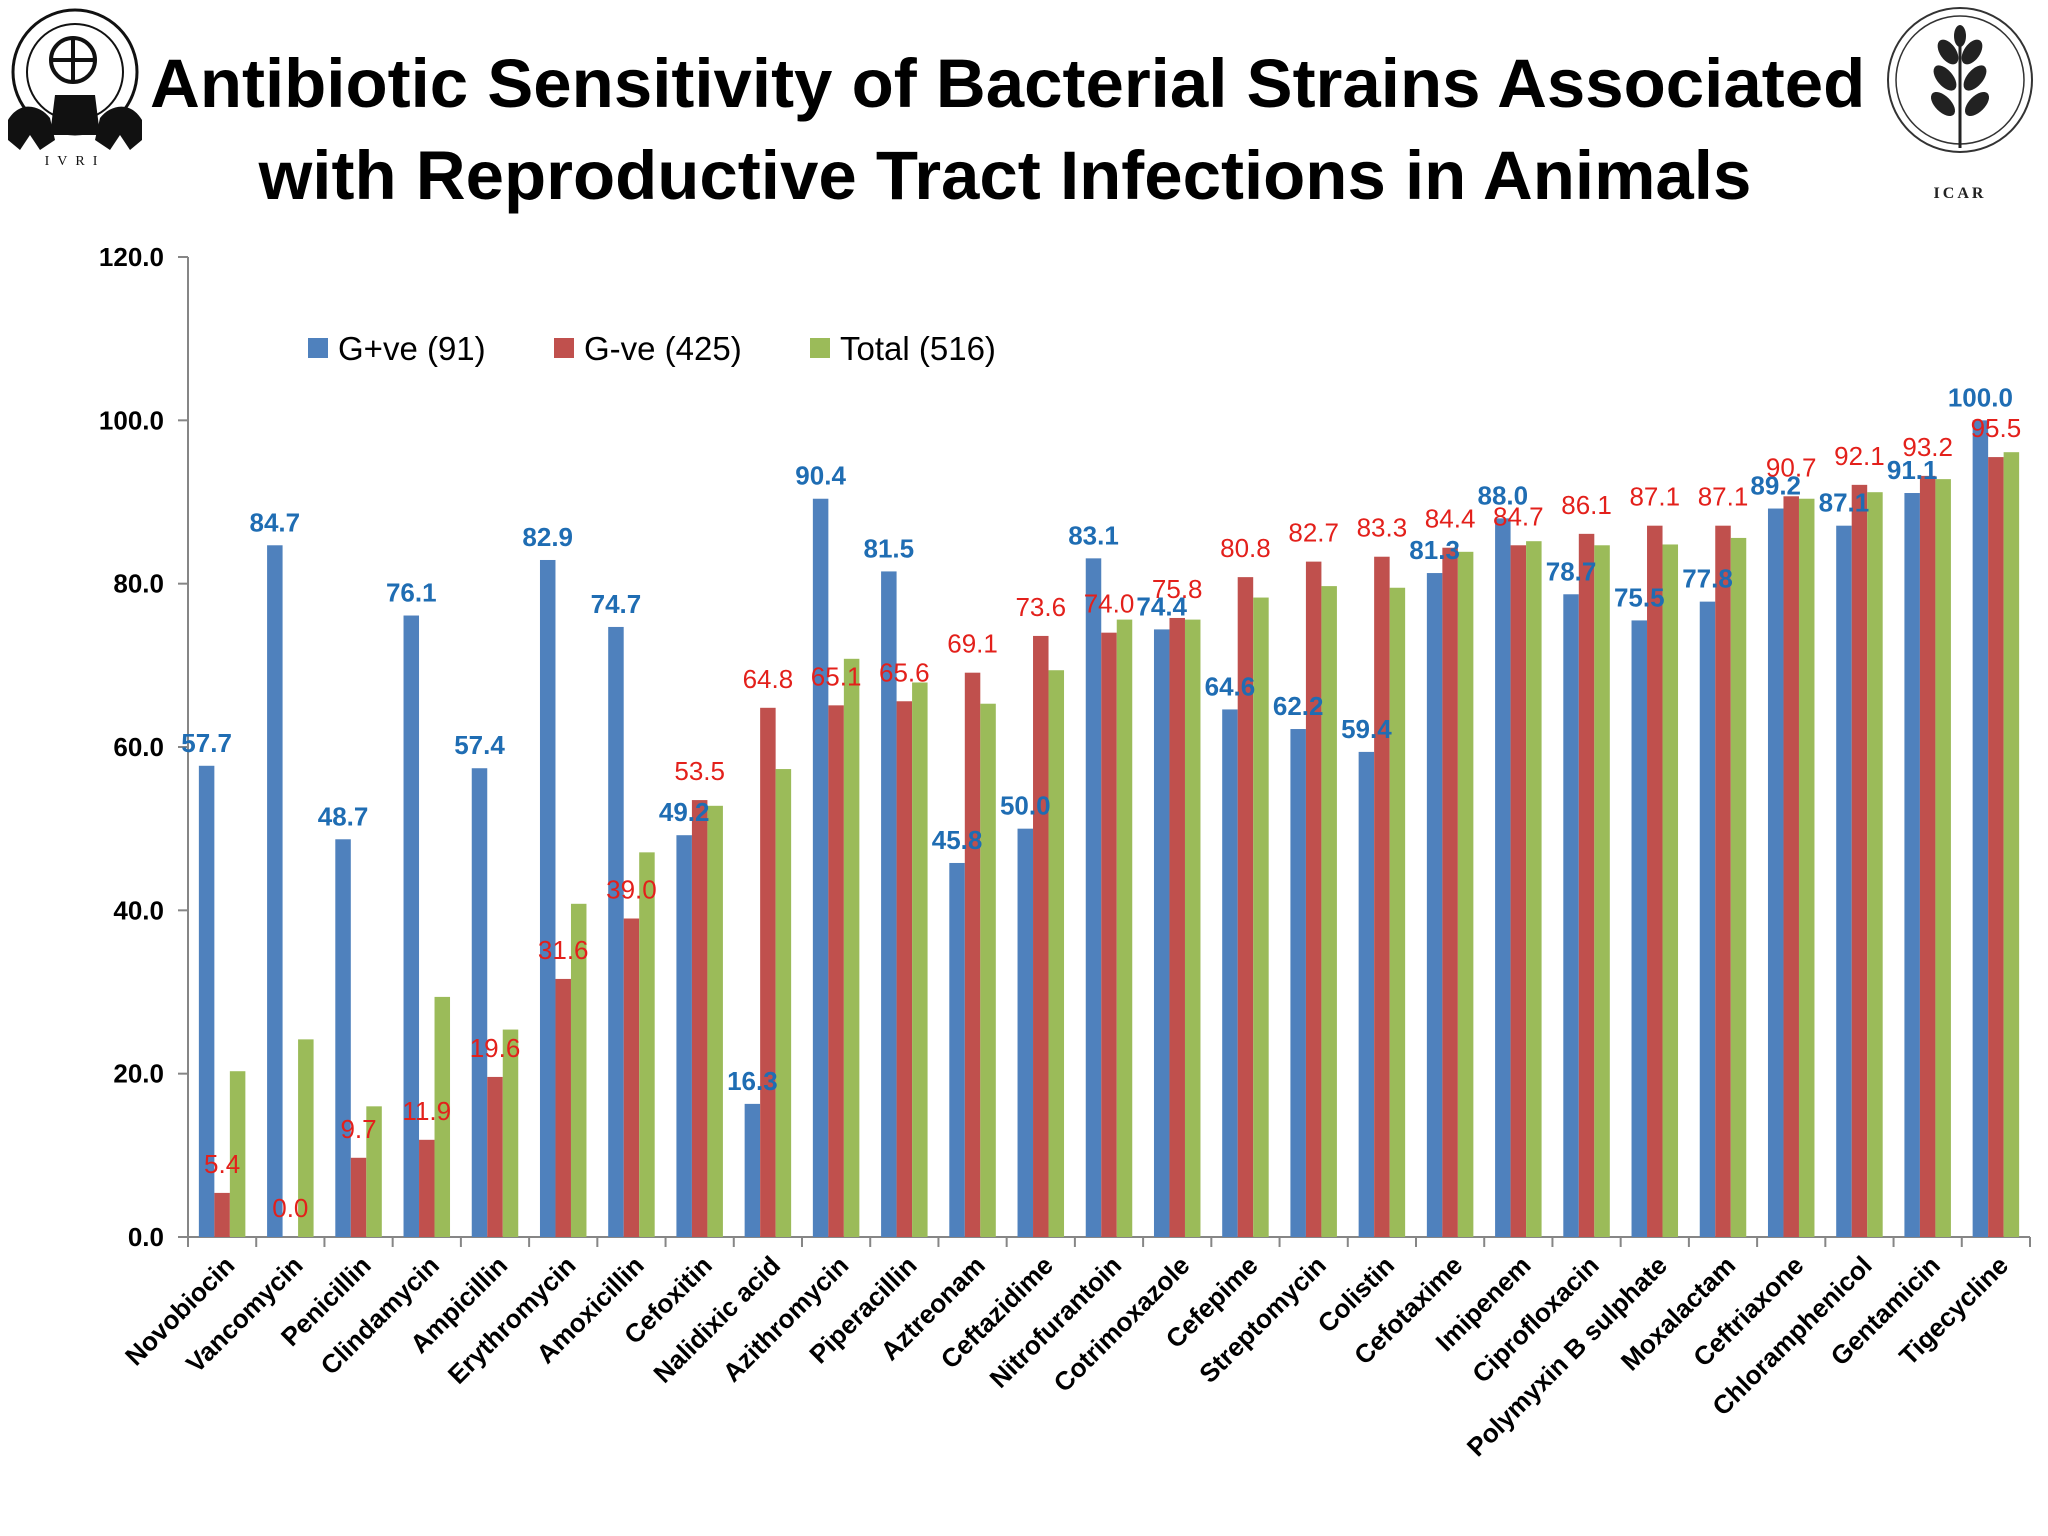 This screenshot has width=2048, height=1536. Describe the element at coordinates (1571, 571) in the screenshot. I see `data-label-gpos: 78.7` at that location.